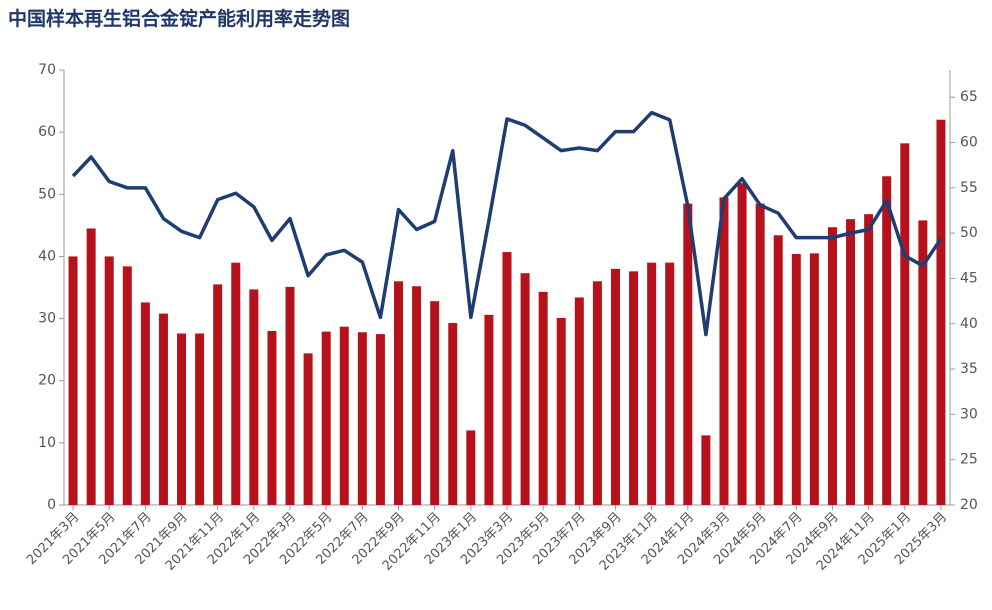 The width and height of the screenshot is (992, 610). What do you see at coordinates (969, 369) in the screenshot?
I see `y2-tick-label: 35` at bounding box center [969, 369].